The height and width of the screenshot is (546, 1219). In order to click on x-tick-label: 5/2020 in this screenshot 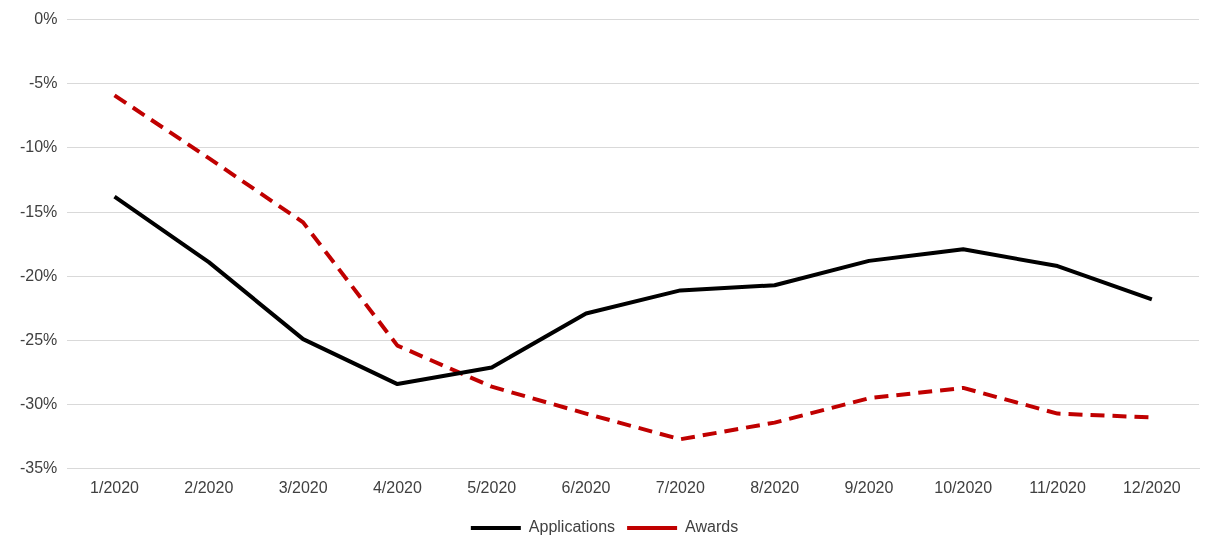, I will do `click(492, 487)`.